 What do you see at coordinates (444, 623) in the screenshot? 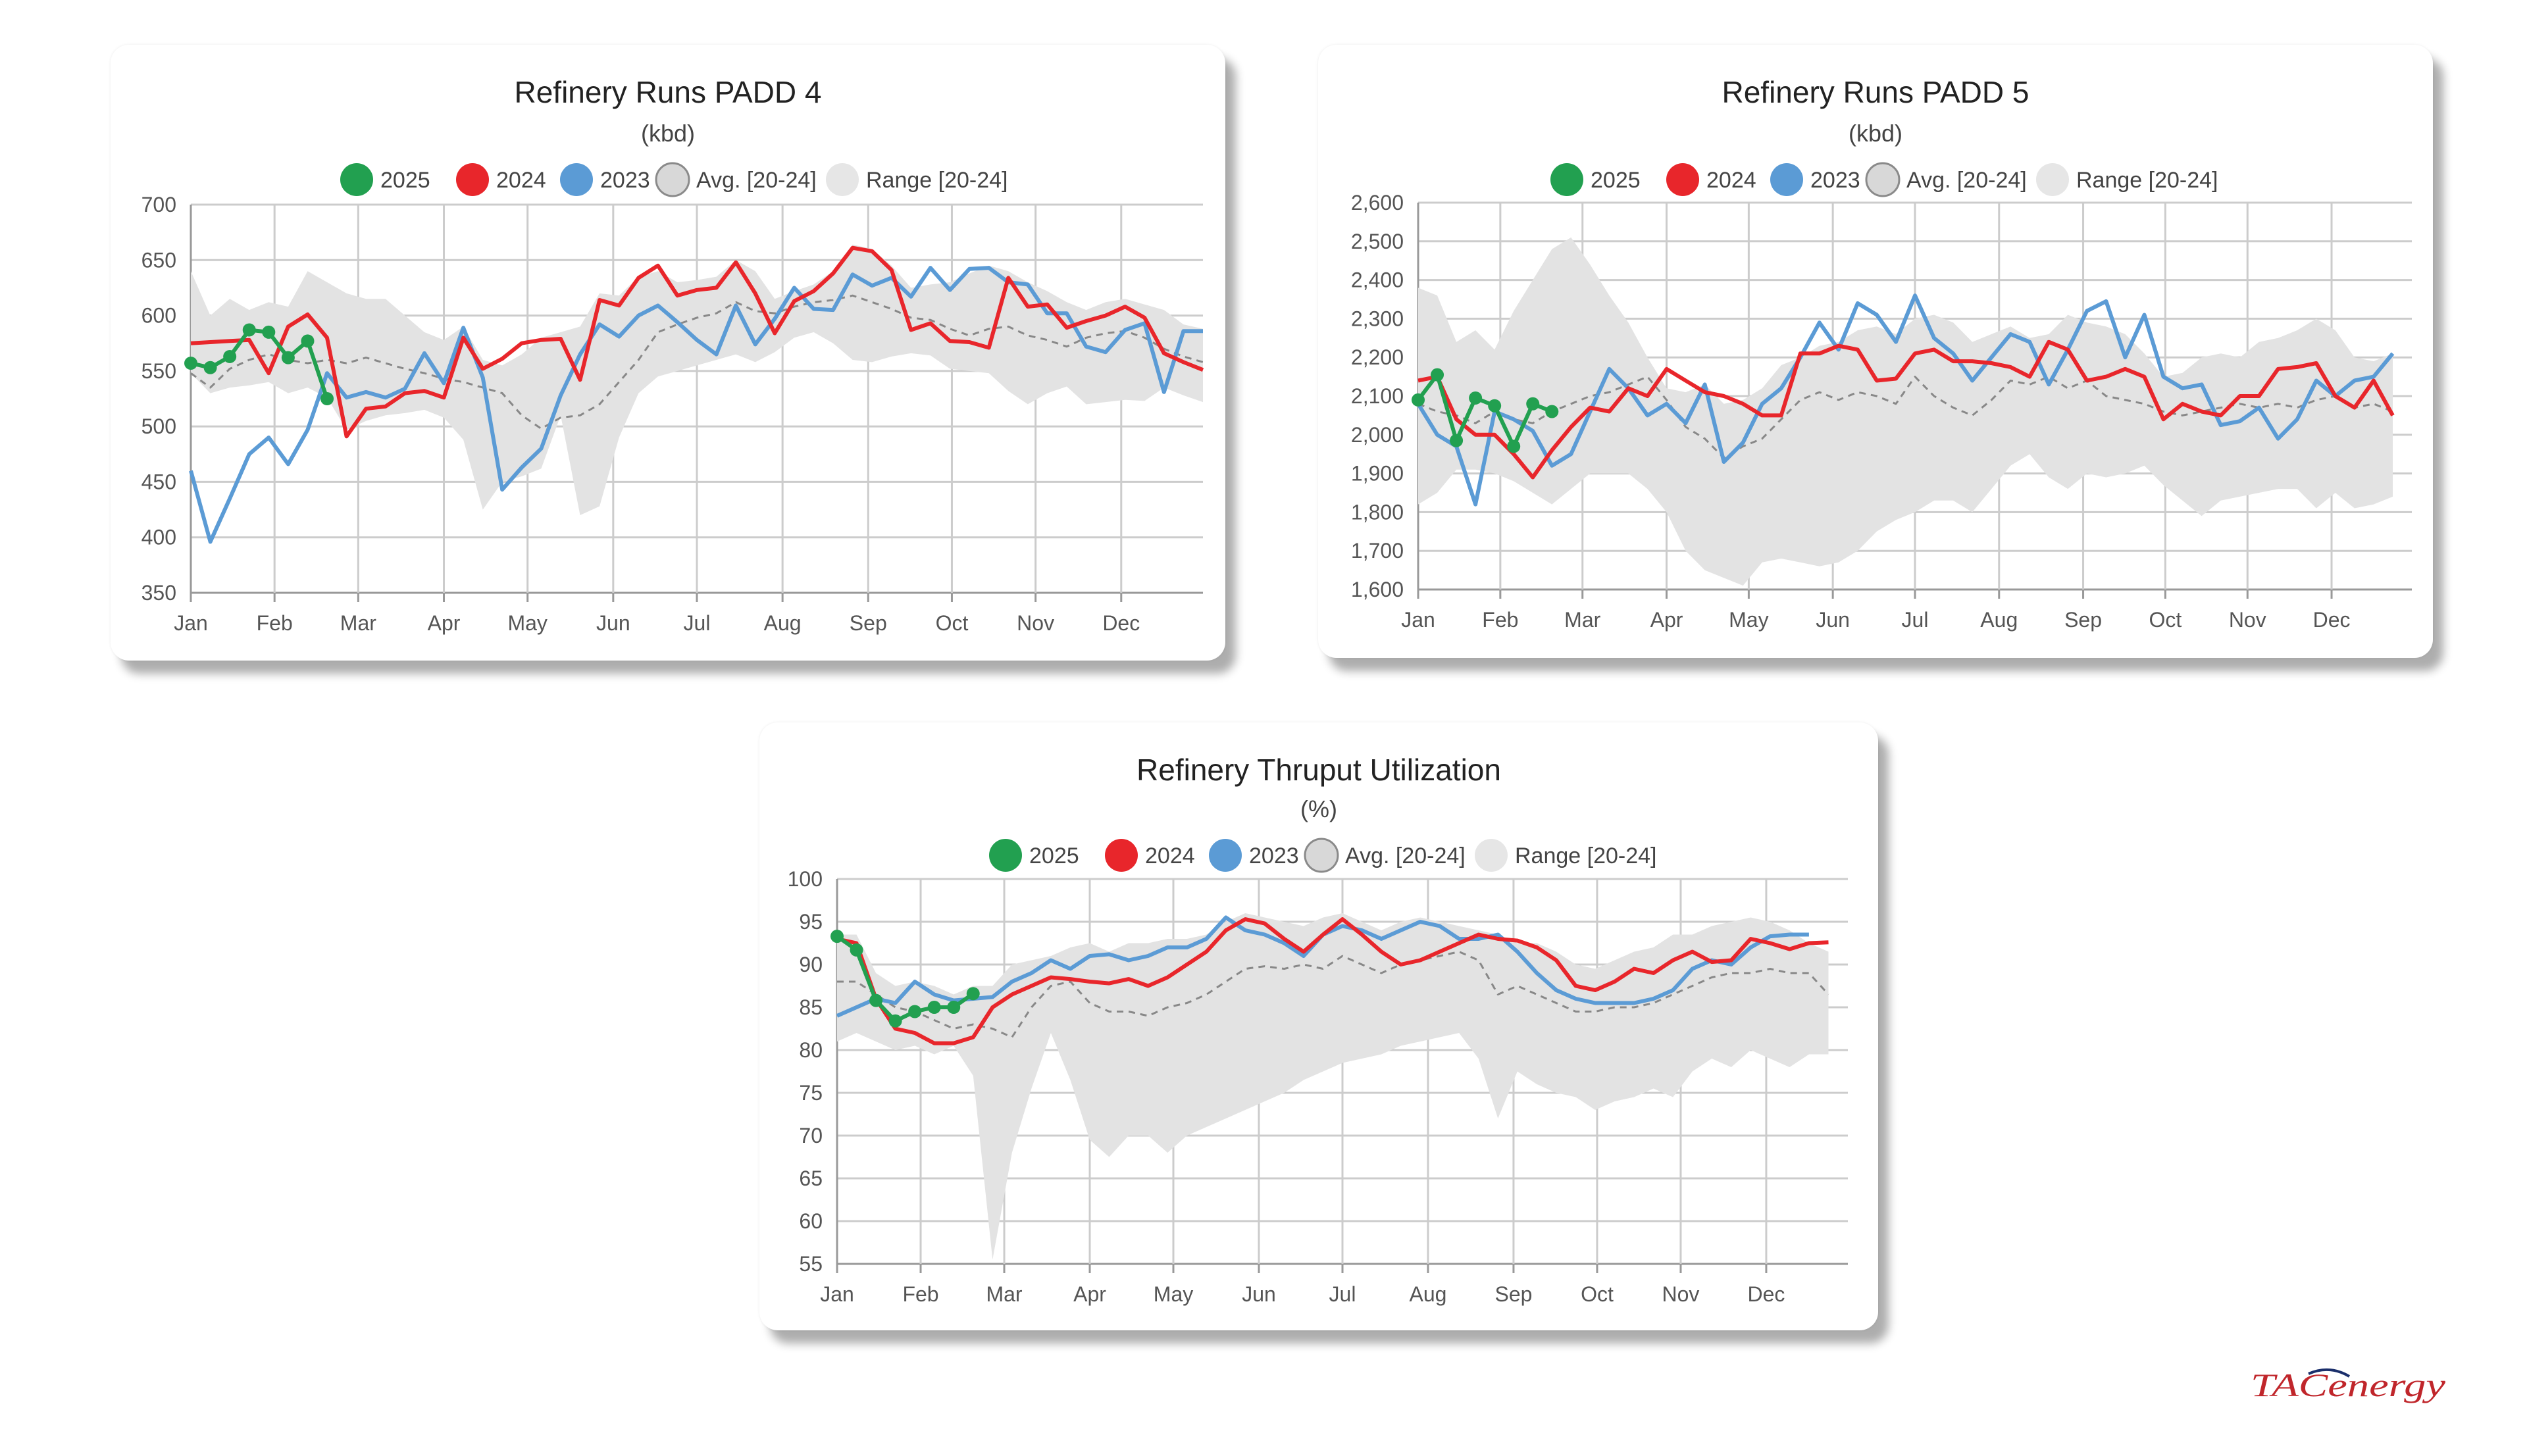
I see `x-tick-label: Apr` at bounding box center [444, 623].